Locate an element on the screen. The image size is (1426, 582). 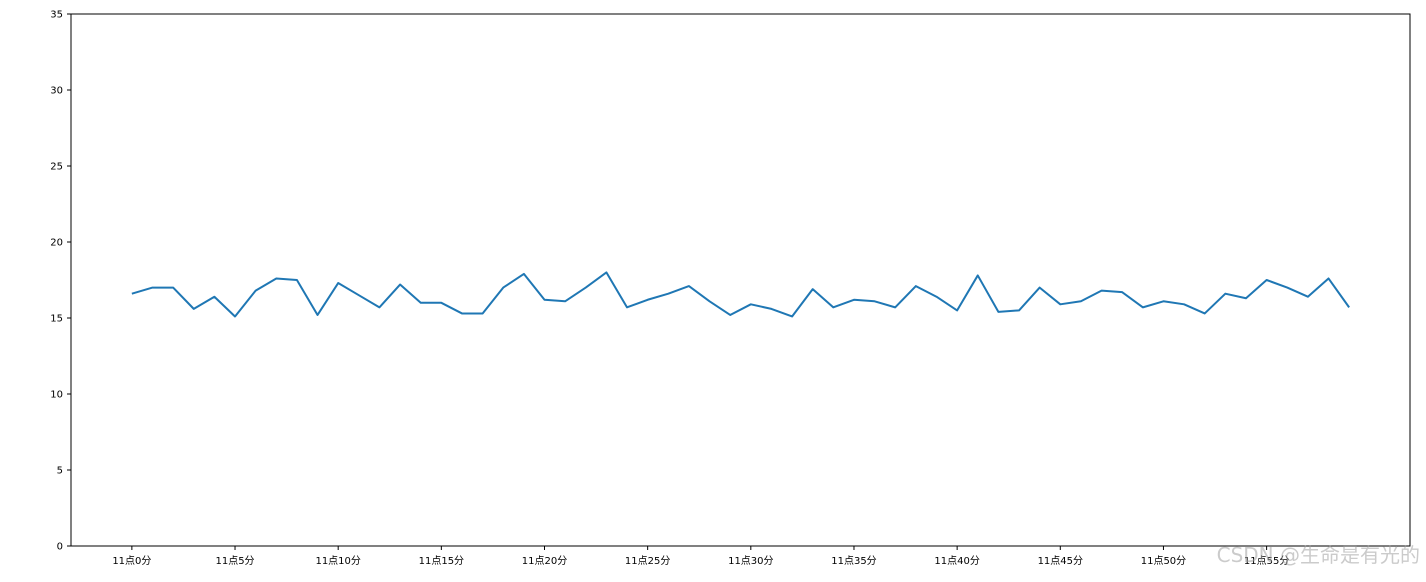
y-tick-label: 35 is located at coordinates (56, 15).